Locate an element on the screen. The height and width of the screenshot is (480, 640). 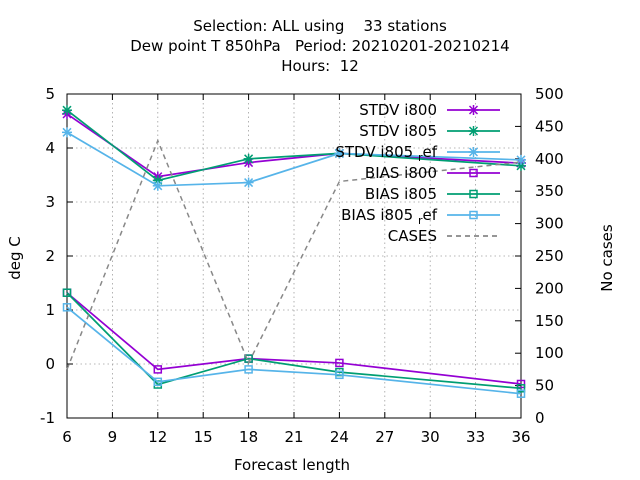
y2-tick-label: 0 is located at coordinates (540, 418).